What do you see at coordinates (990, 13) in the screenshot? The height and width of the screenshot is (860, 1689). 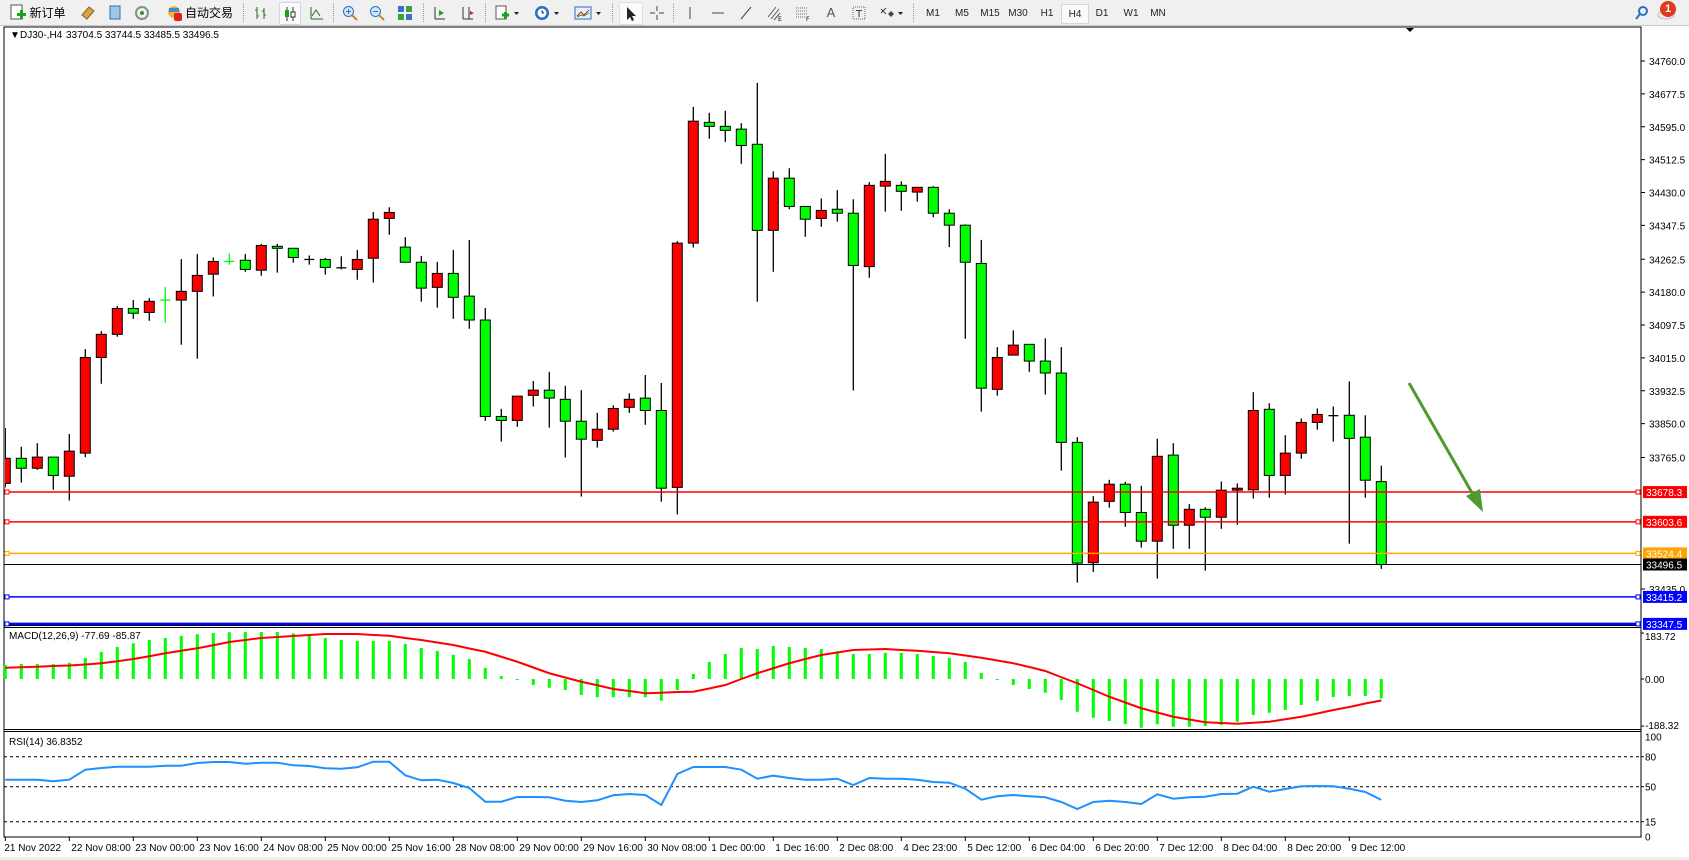 I see `timeframe-m15: M15` at bounding box center [990, 13].